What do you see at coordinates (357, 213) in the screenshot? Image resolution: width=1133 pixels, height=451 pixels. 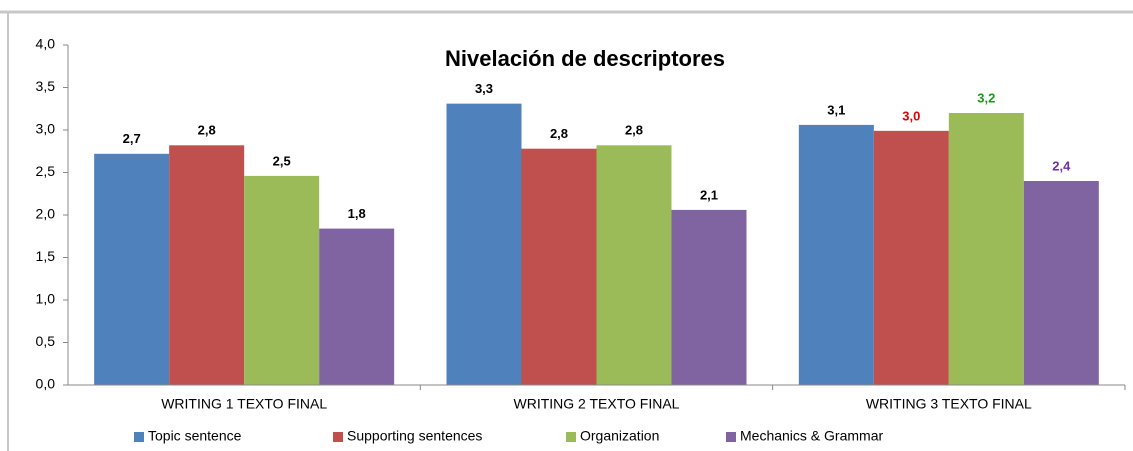 I see `value-label: 1,8` at bounding box center [357, 213].